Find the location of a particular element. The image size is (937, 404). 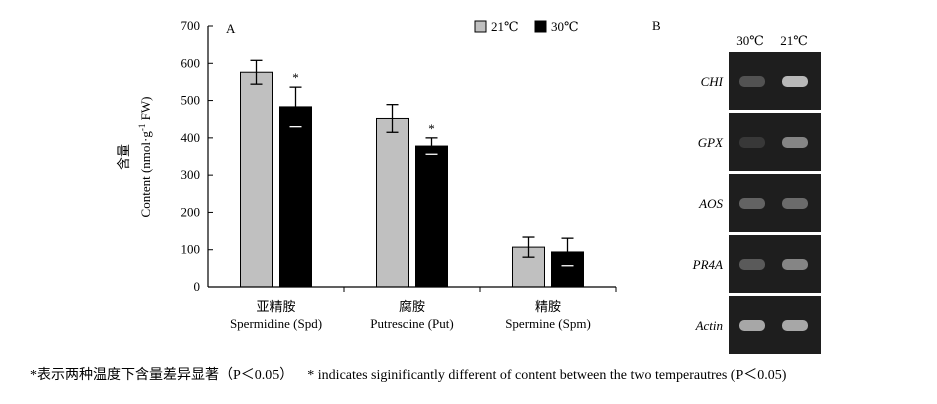

x-tick-label-en: Spermine (Spm) is located at coordinates (548, 323).